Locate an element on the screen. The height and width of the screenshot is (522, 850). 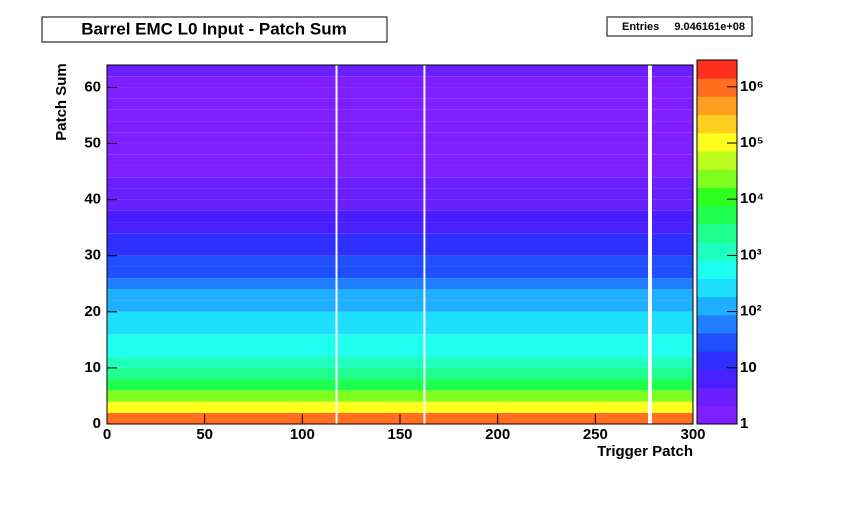
z-tick-label: 10⁶ is located at coordinates (752, 86).